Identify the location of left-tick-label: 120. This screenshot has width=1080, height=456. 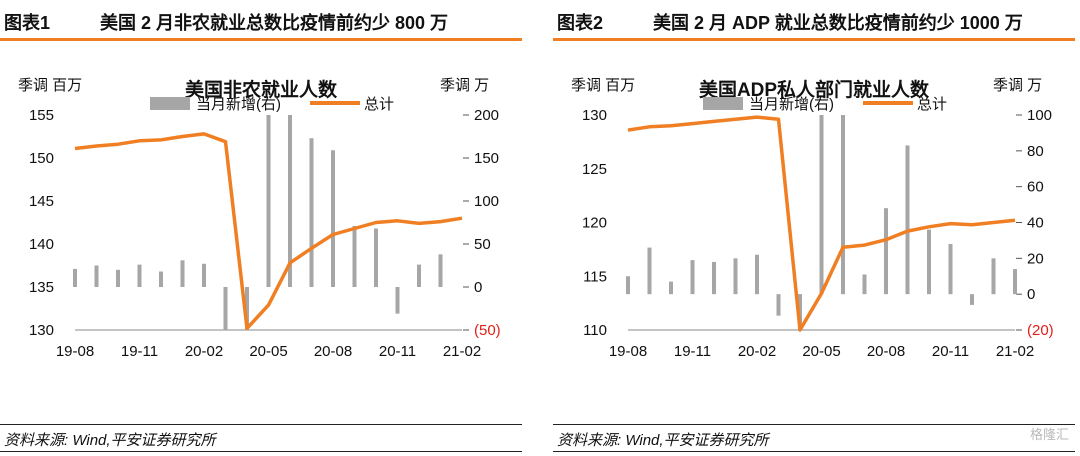
(594, 223).